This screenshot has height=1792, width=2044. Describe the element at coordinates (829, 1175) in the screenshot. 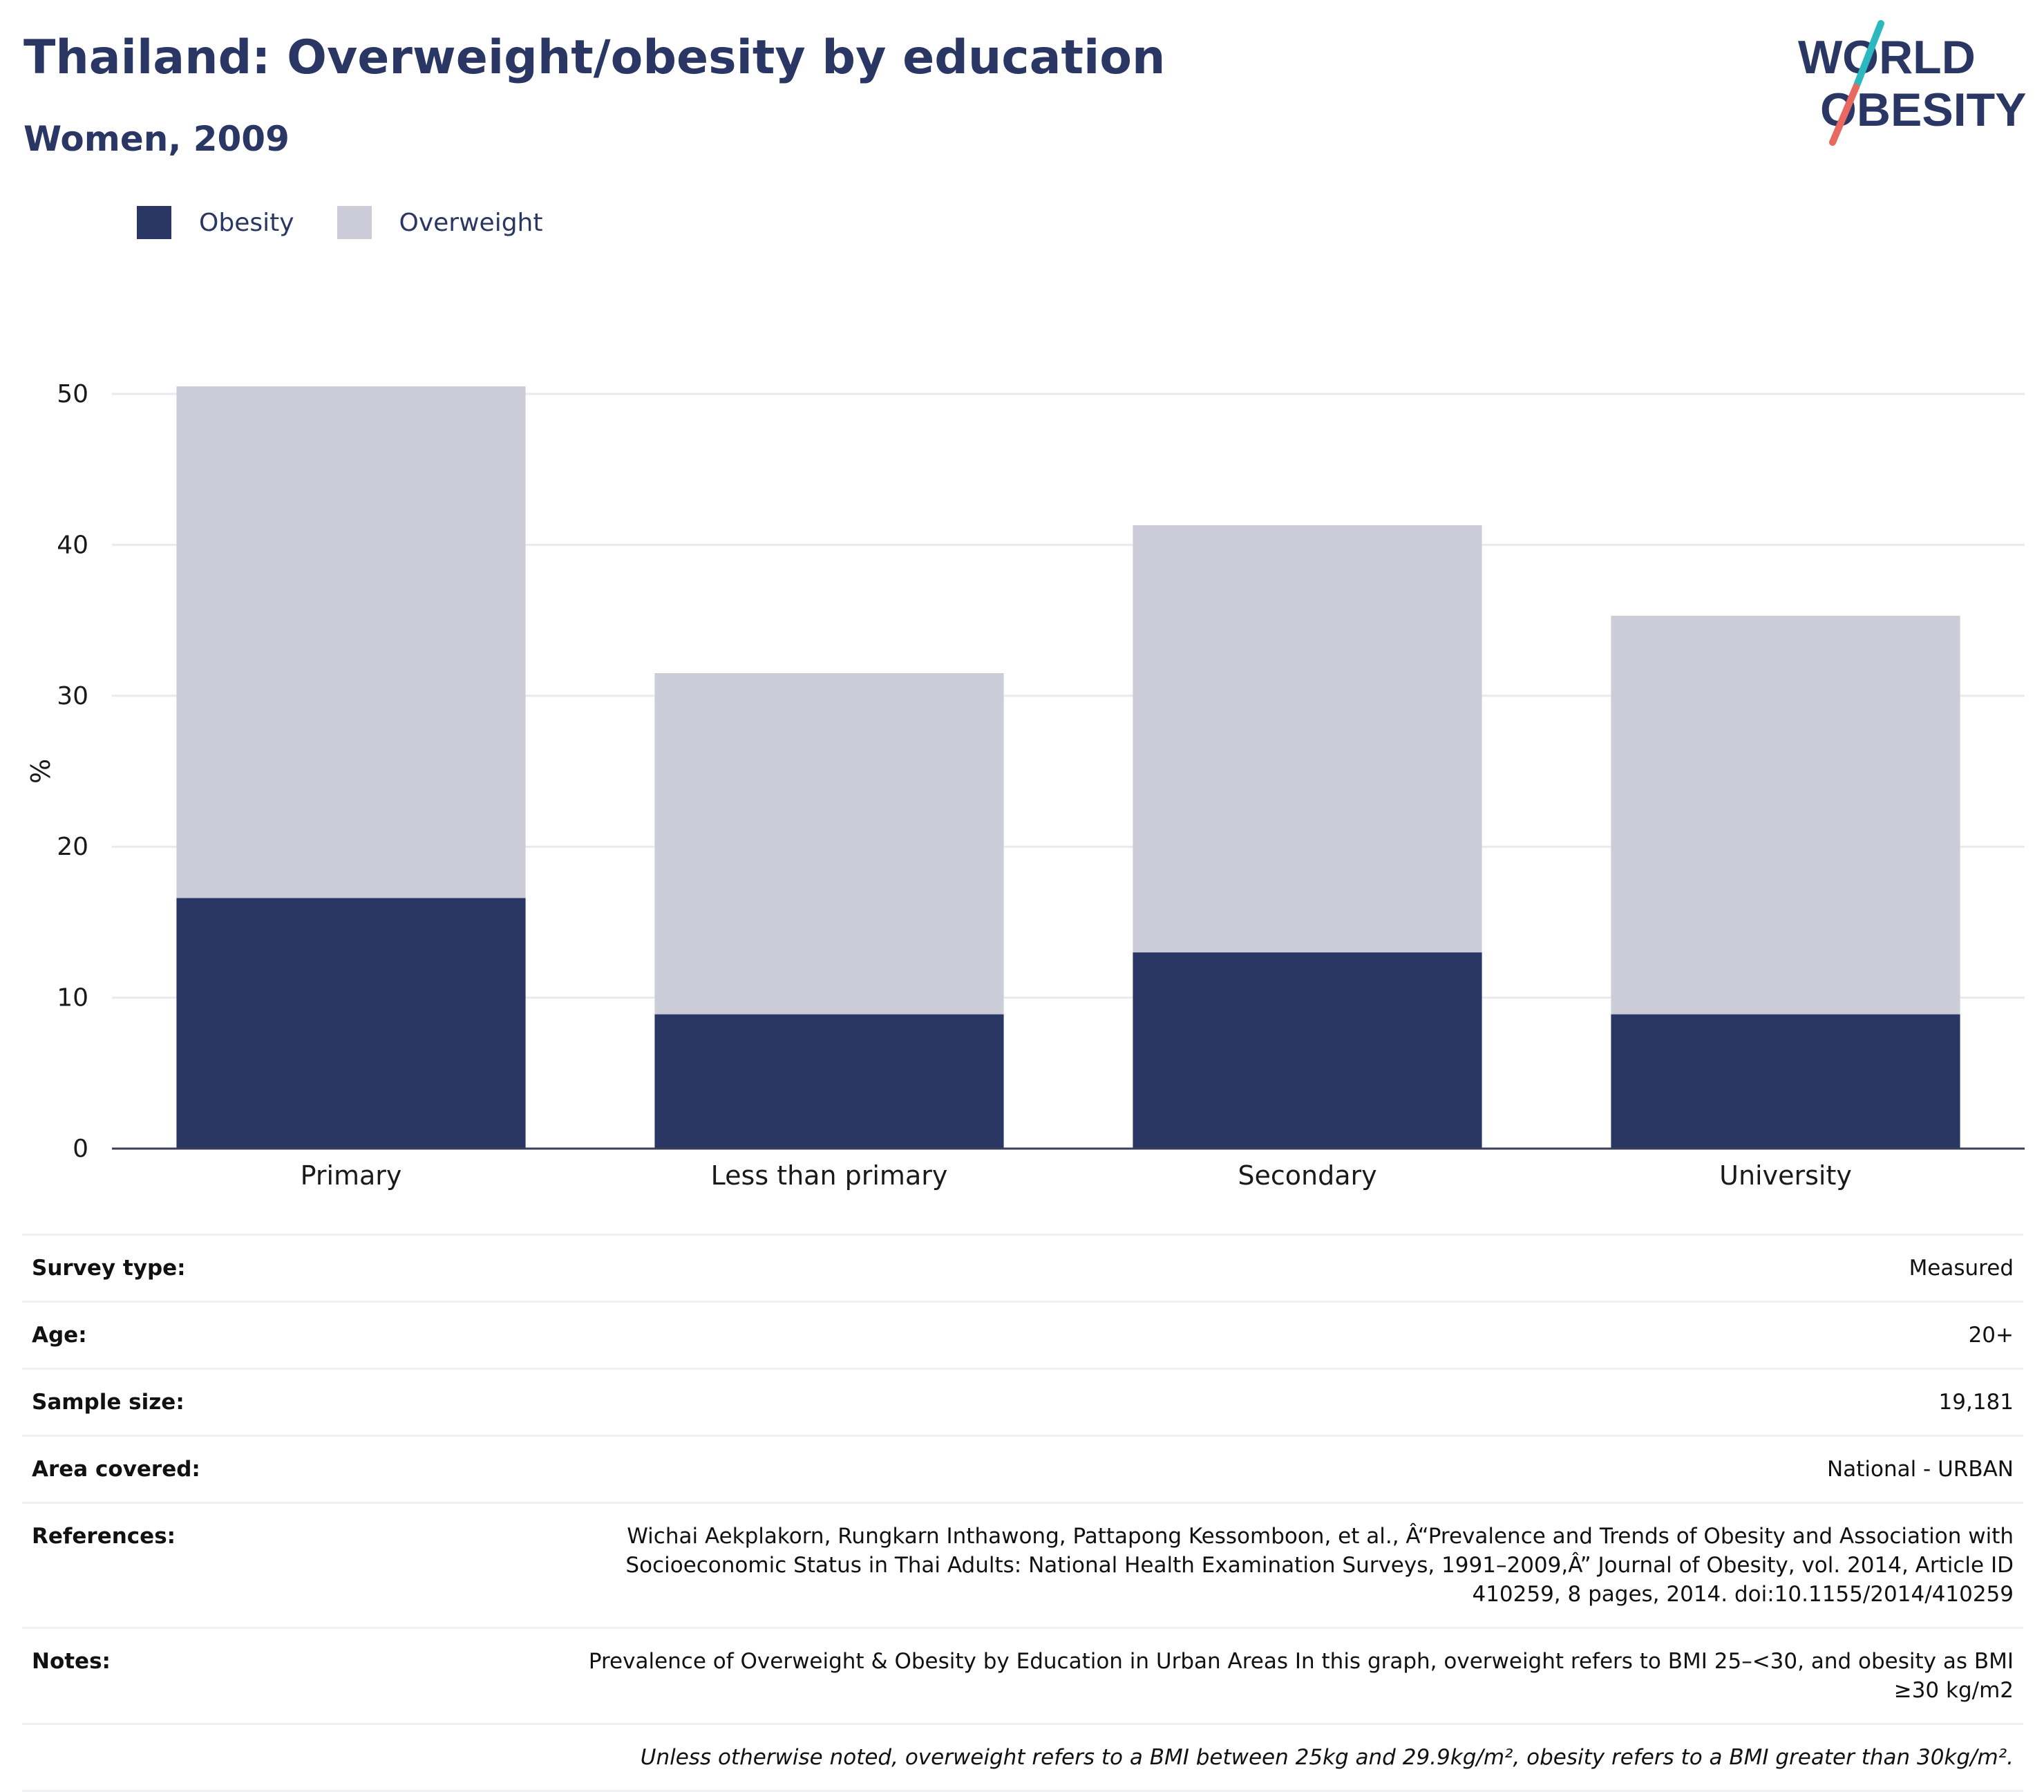

I see `x-tick-label: Less than primary` at that location.